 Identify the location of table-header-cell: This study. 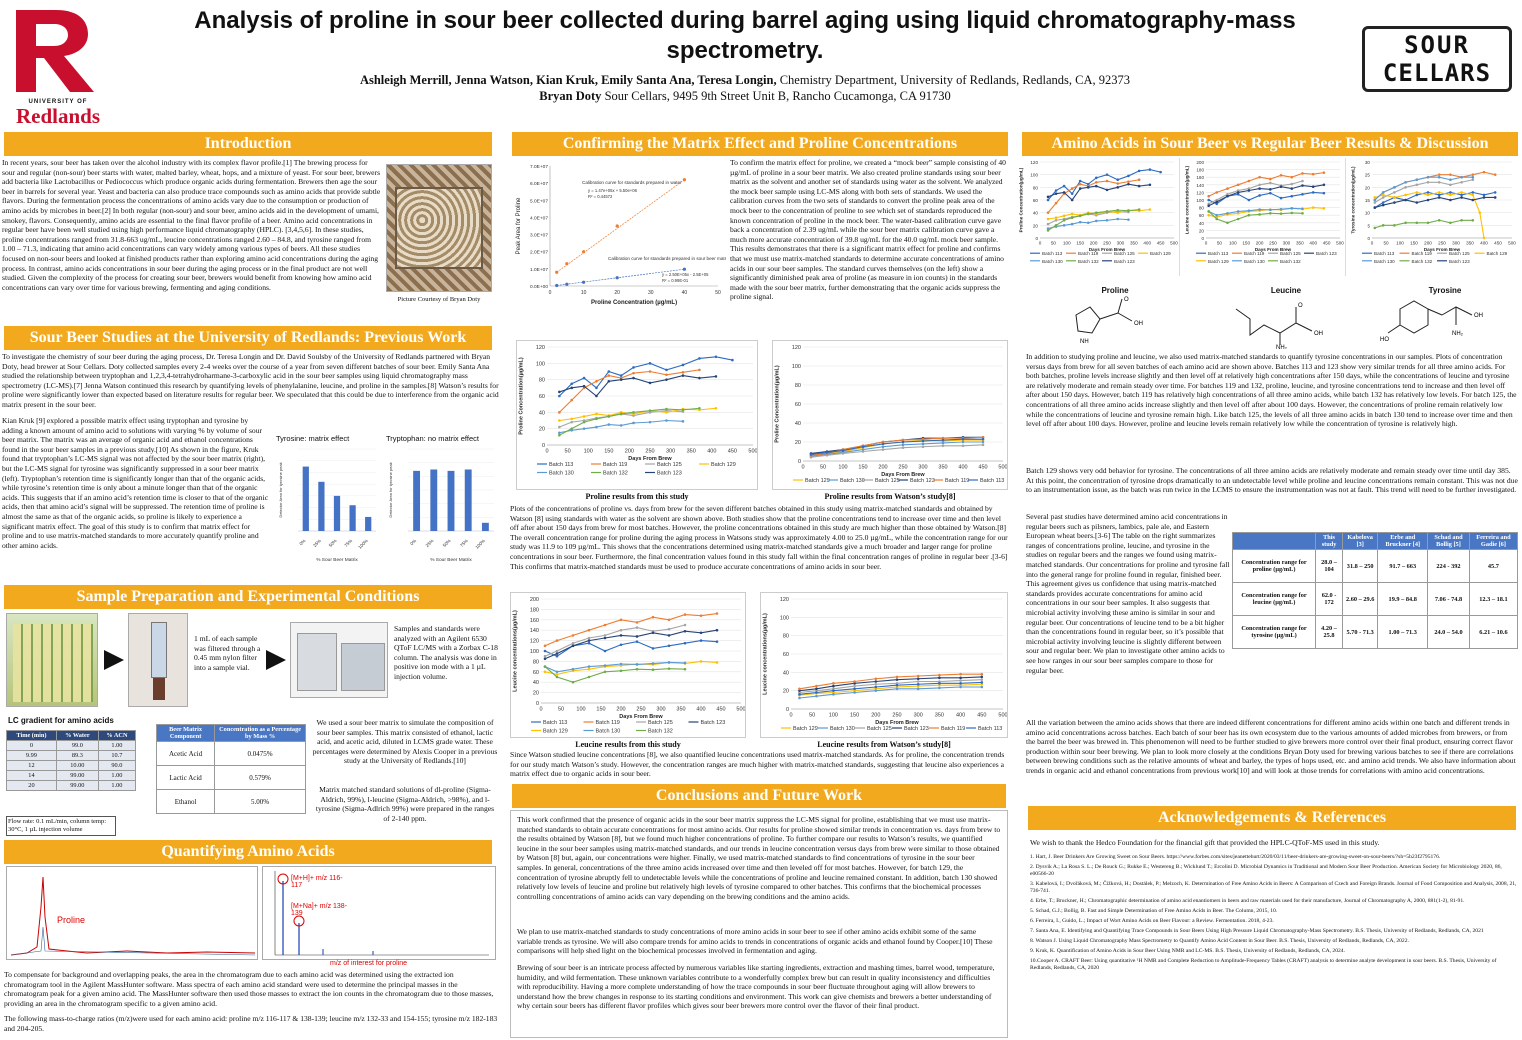
(1329, 541).